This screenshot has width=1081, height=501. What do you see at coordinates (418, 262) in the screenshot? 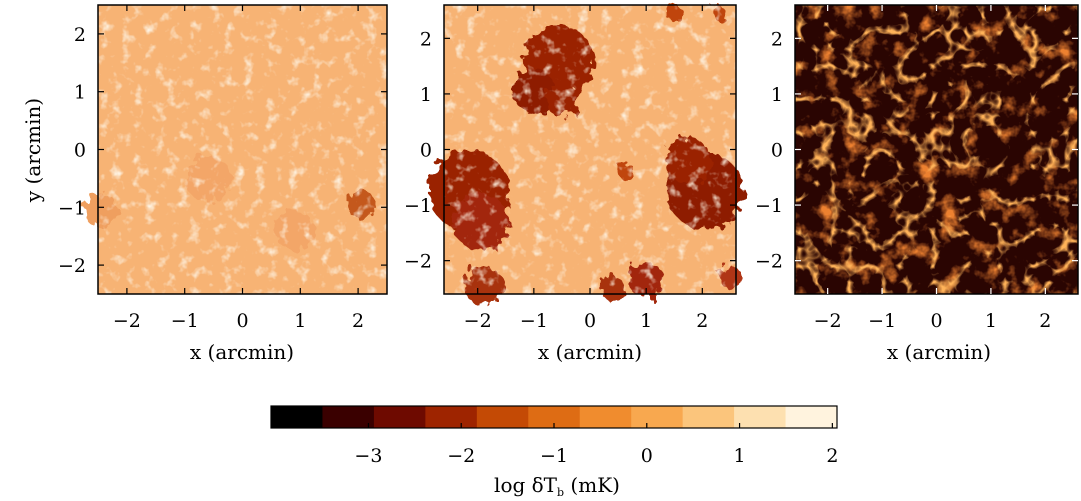
I see `panel-middle-ytick-label: −2` at bounding box center [418, 262].